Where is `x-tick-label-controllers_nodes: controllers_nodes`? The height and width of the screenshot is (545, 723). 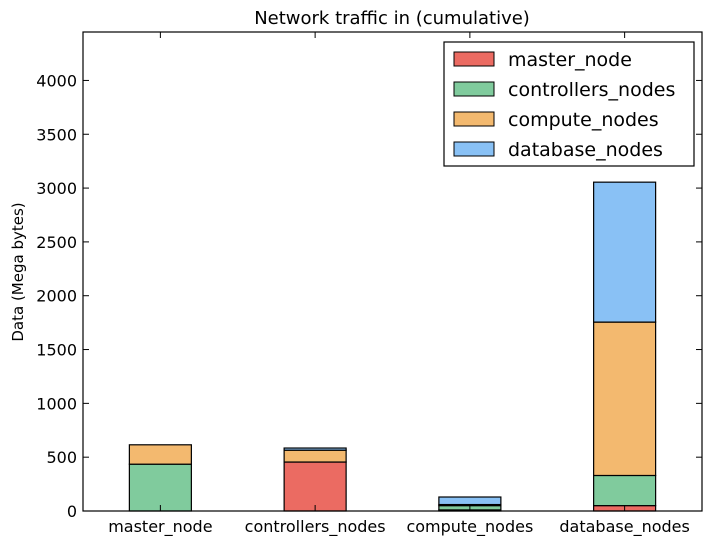
x-tick-label-controllers_nodes: controllers_nodes is located at coordinates (315, 527).